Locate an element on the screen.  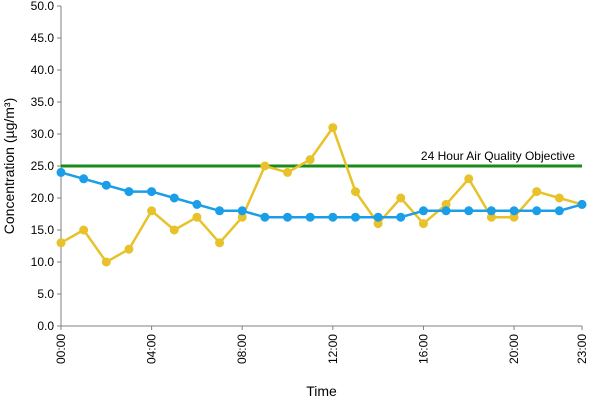
x-tick-label: 08:00 is located at coordinates (242, 349).